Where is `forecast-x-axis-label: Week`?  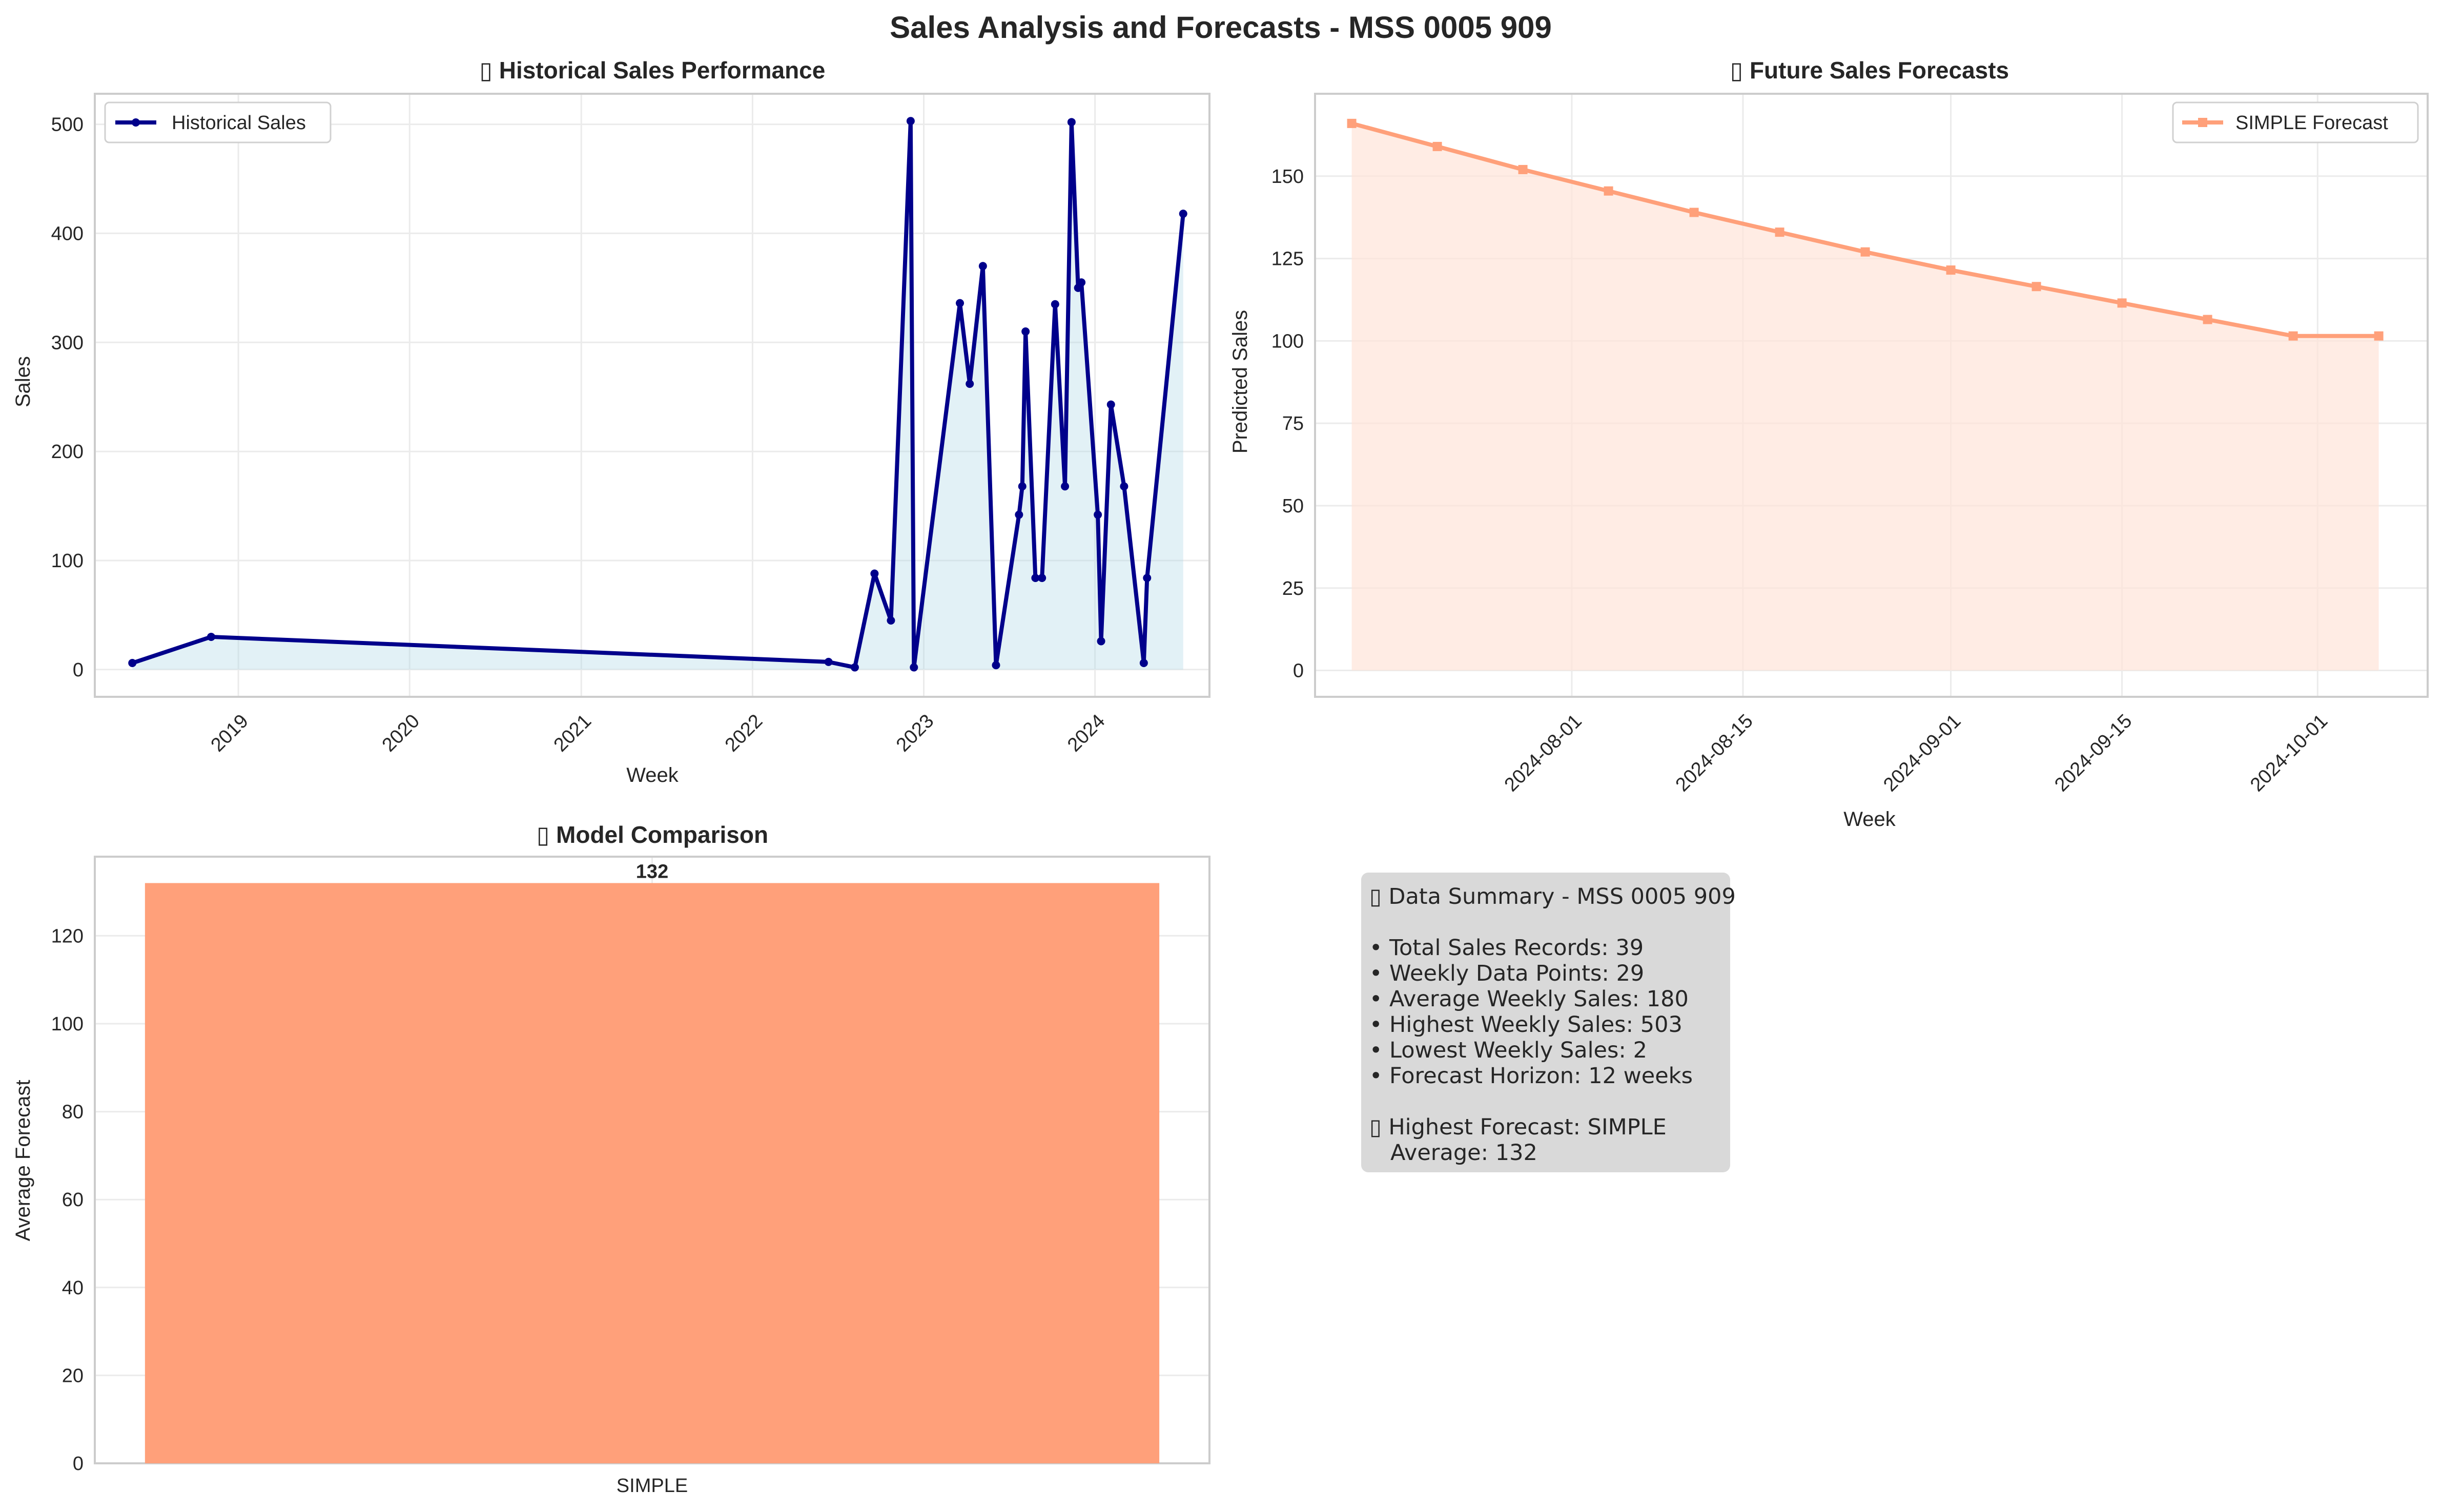 forecast-x-axis-label: Week is located at coordinates (1869, 819).